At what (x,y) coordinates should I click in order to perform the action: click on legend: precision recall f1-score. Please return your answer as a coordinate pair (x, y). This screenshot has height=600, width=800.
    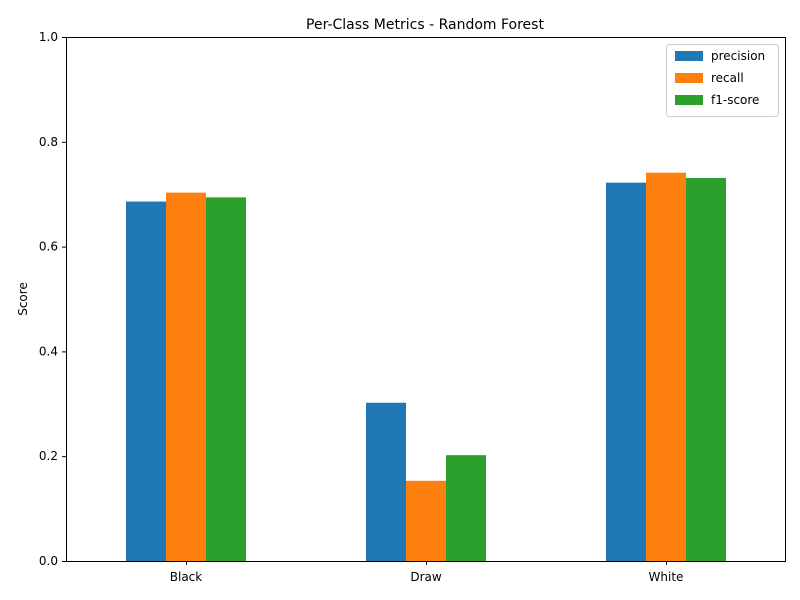
    Looking at the image, I should click on (722, 80).